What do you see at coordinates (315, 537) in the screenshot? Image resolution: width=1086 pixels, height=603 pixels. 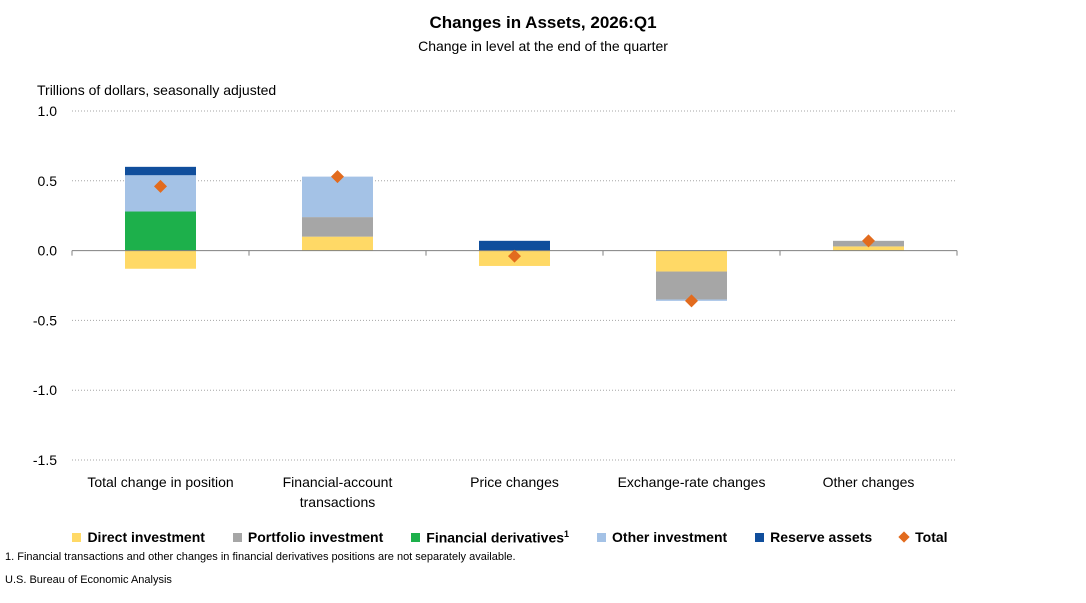 I see `legend-label: Portfolio investment` at bounding box center [315, 537].